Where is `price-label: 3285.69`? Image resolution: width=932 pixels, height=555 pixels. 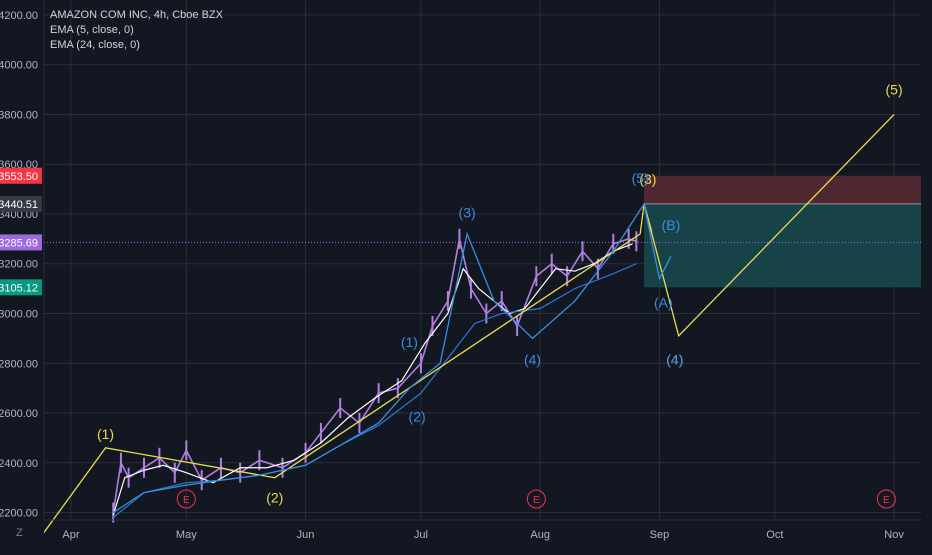 price-label: 3285.69 is located at coordinates (19, 243).